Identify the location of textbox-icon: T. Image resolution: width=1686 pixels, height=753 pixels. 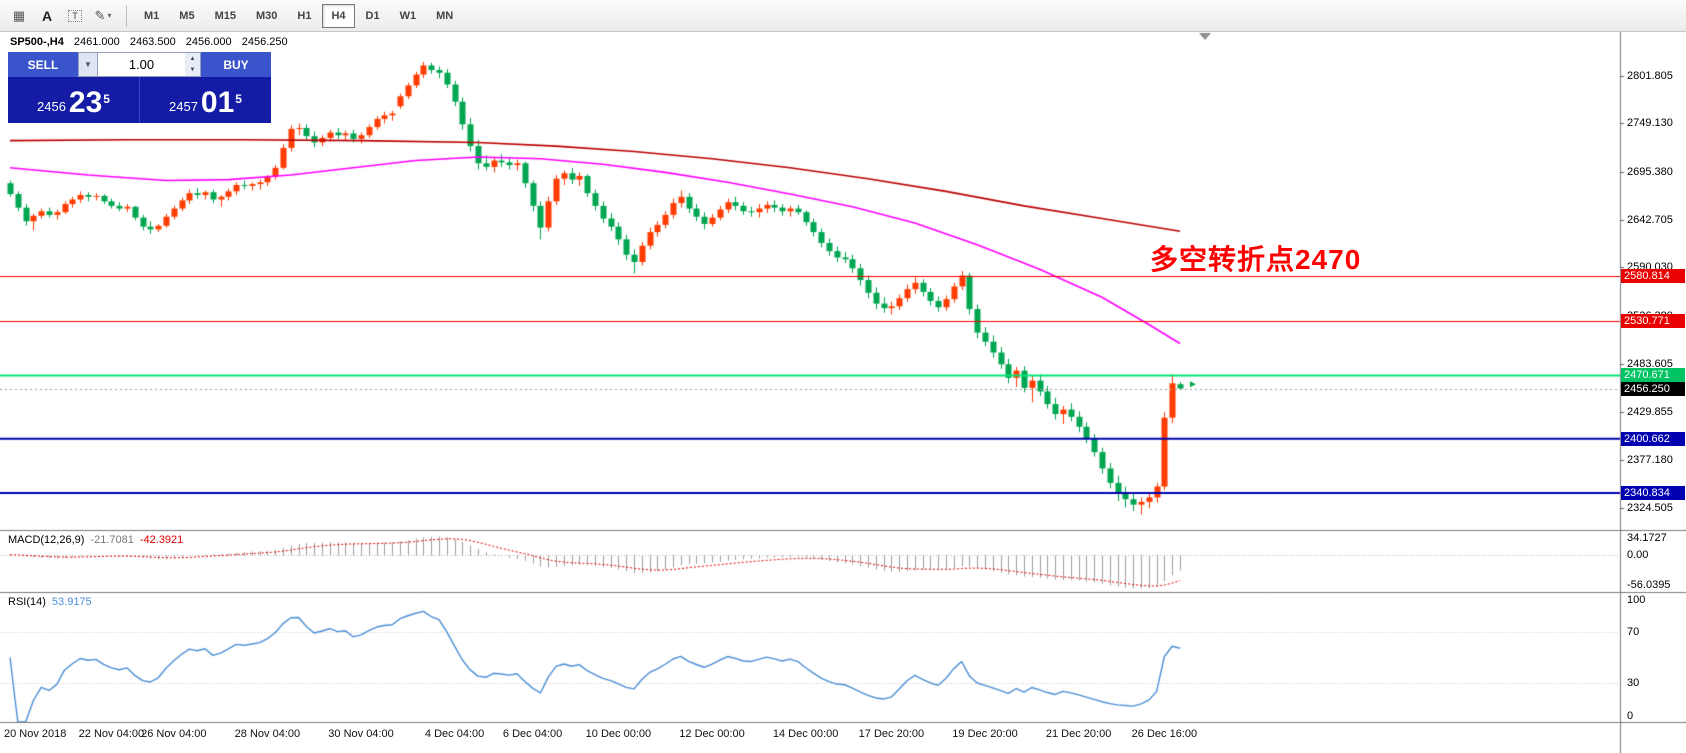
(75, 15).